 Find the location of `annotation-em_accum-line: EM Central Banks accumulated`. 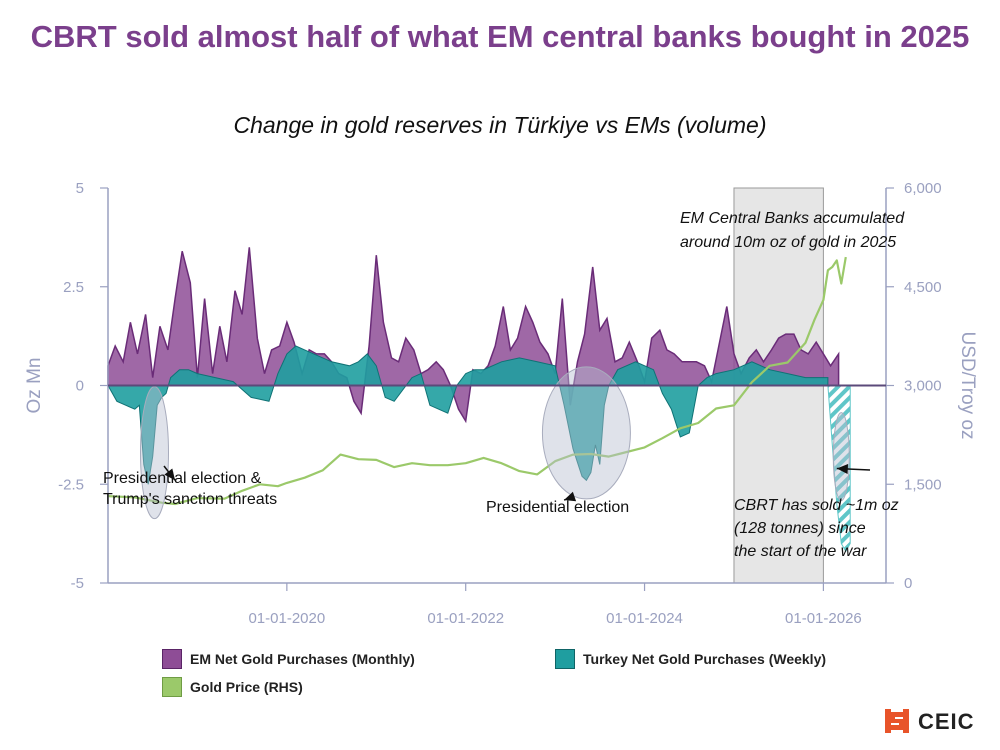

annotation-em_accum-line: EM Central Banks accumulated is located at coordinates (792, 218).